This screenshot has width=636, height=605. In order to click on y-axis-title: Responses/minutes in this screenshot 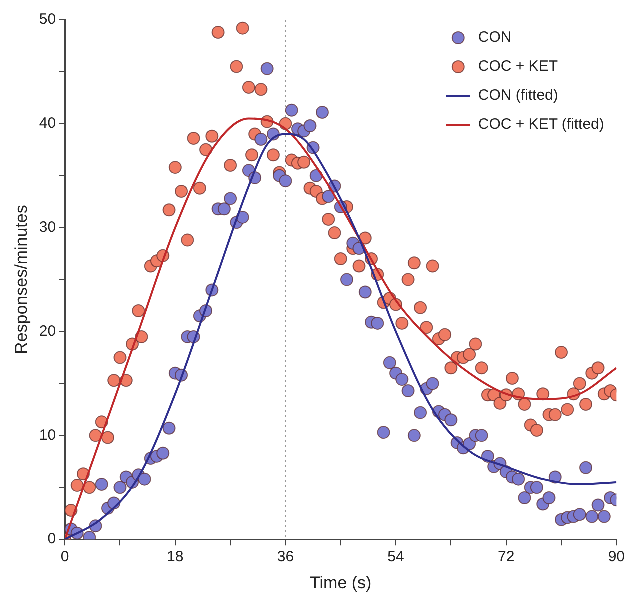, I will do `click(21, 279)`.